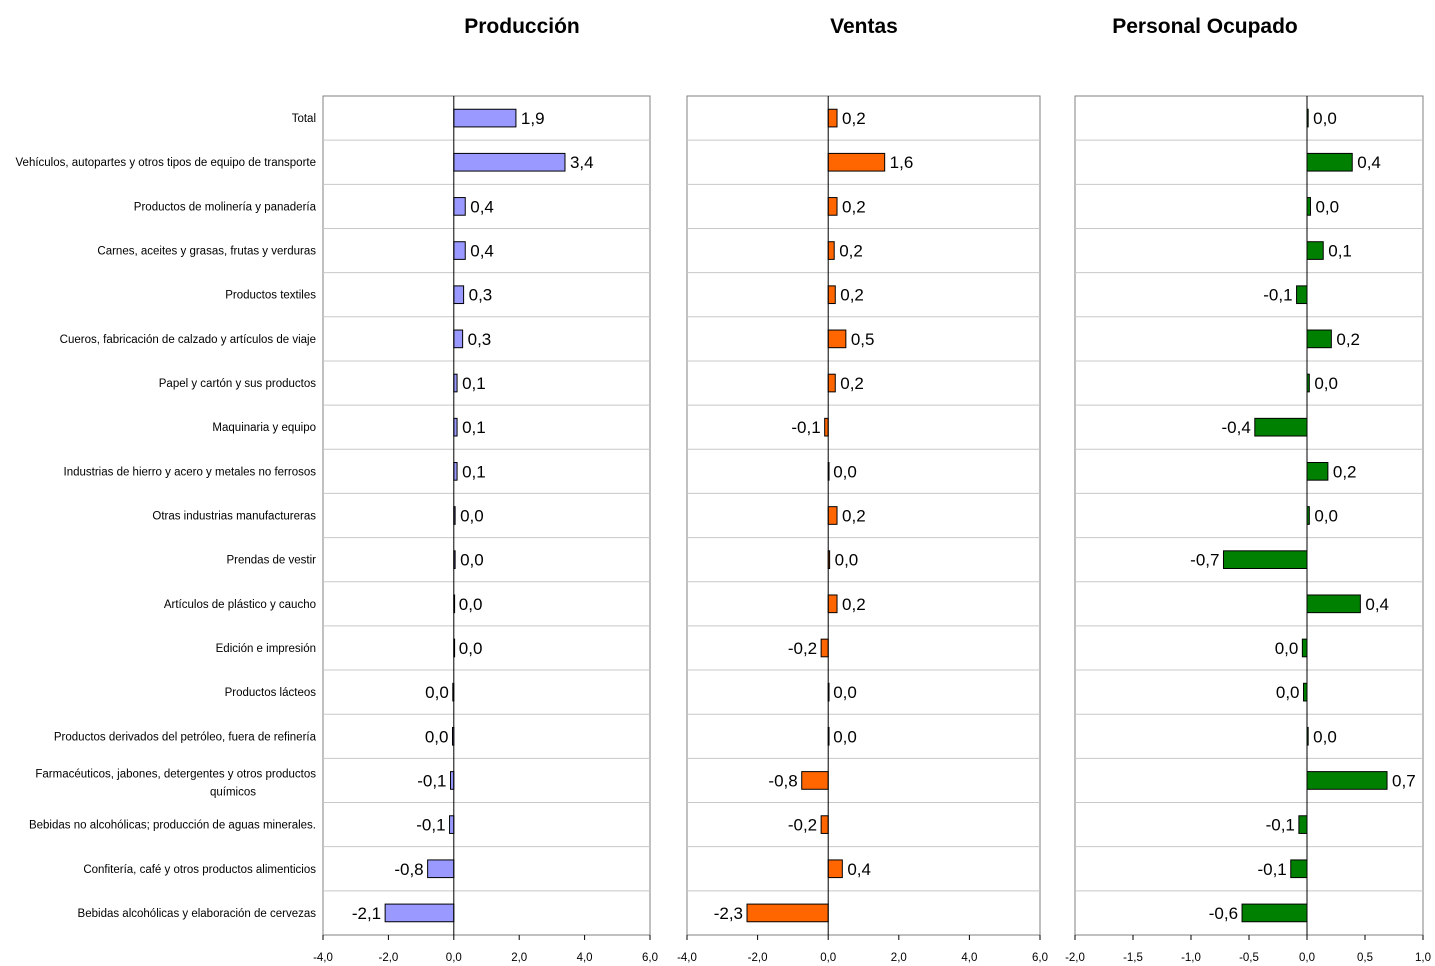  Describe the element at coordinates (1205, 26) in the screenshot. I see `panel-title: Personal Ocupado` at that location.